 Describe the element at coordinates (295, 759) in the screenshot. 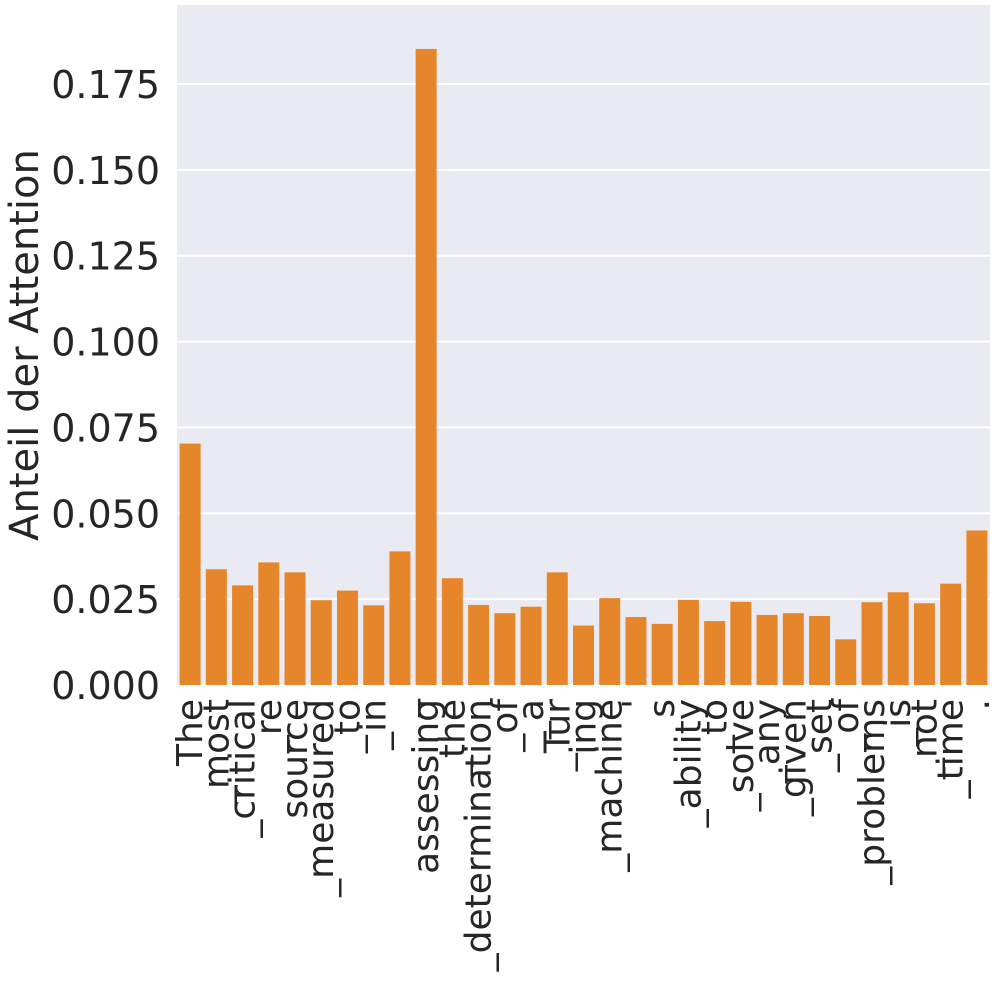

I see `x-tick-label: source` at that location.